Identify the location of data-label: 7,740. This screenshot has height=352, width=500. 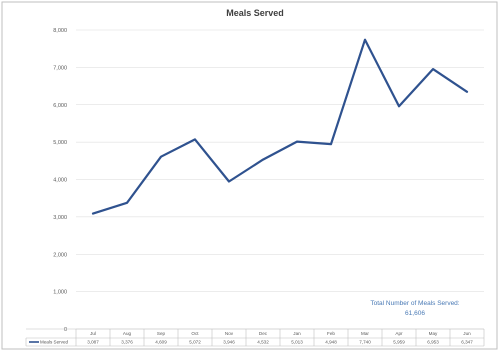
(365, 342).